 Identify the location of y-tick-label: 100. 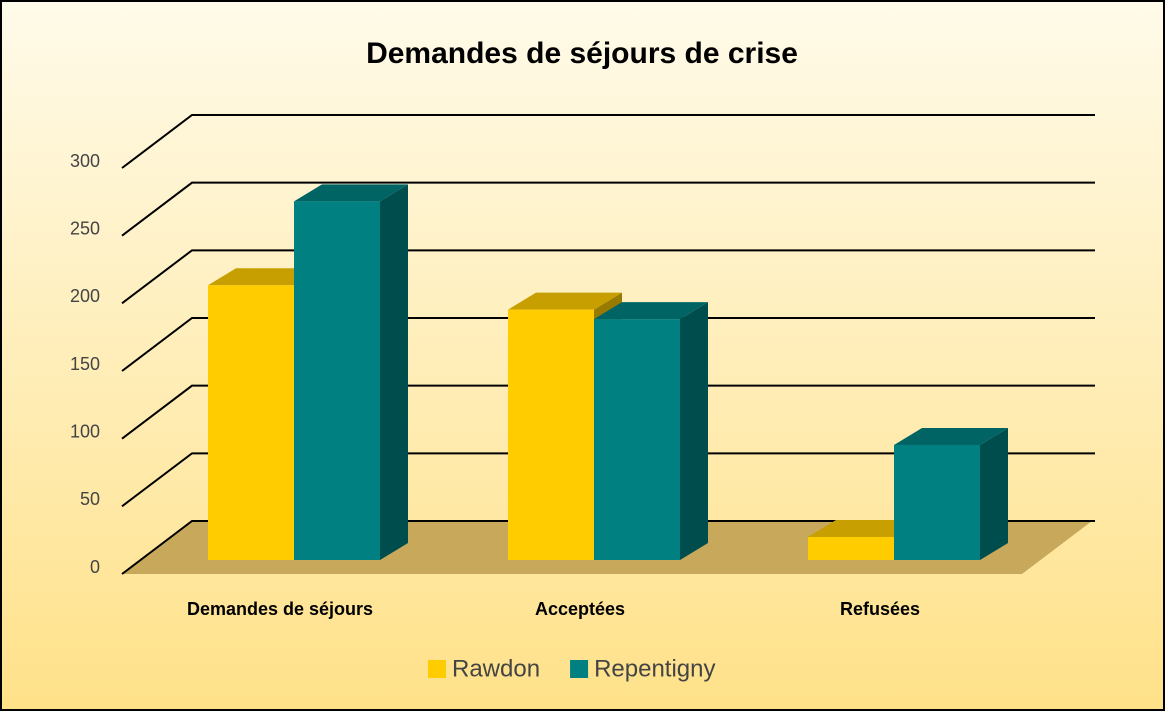
(85, 431).